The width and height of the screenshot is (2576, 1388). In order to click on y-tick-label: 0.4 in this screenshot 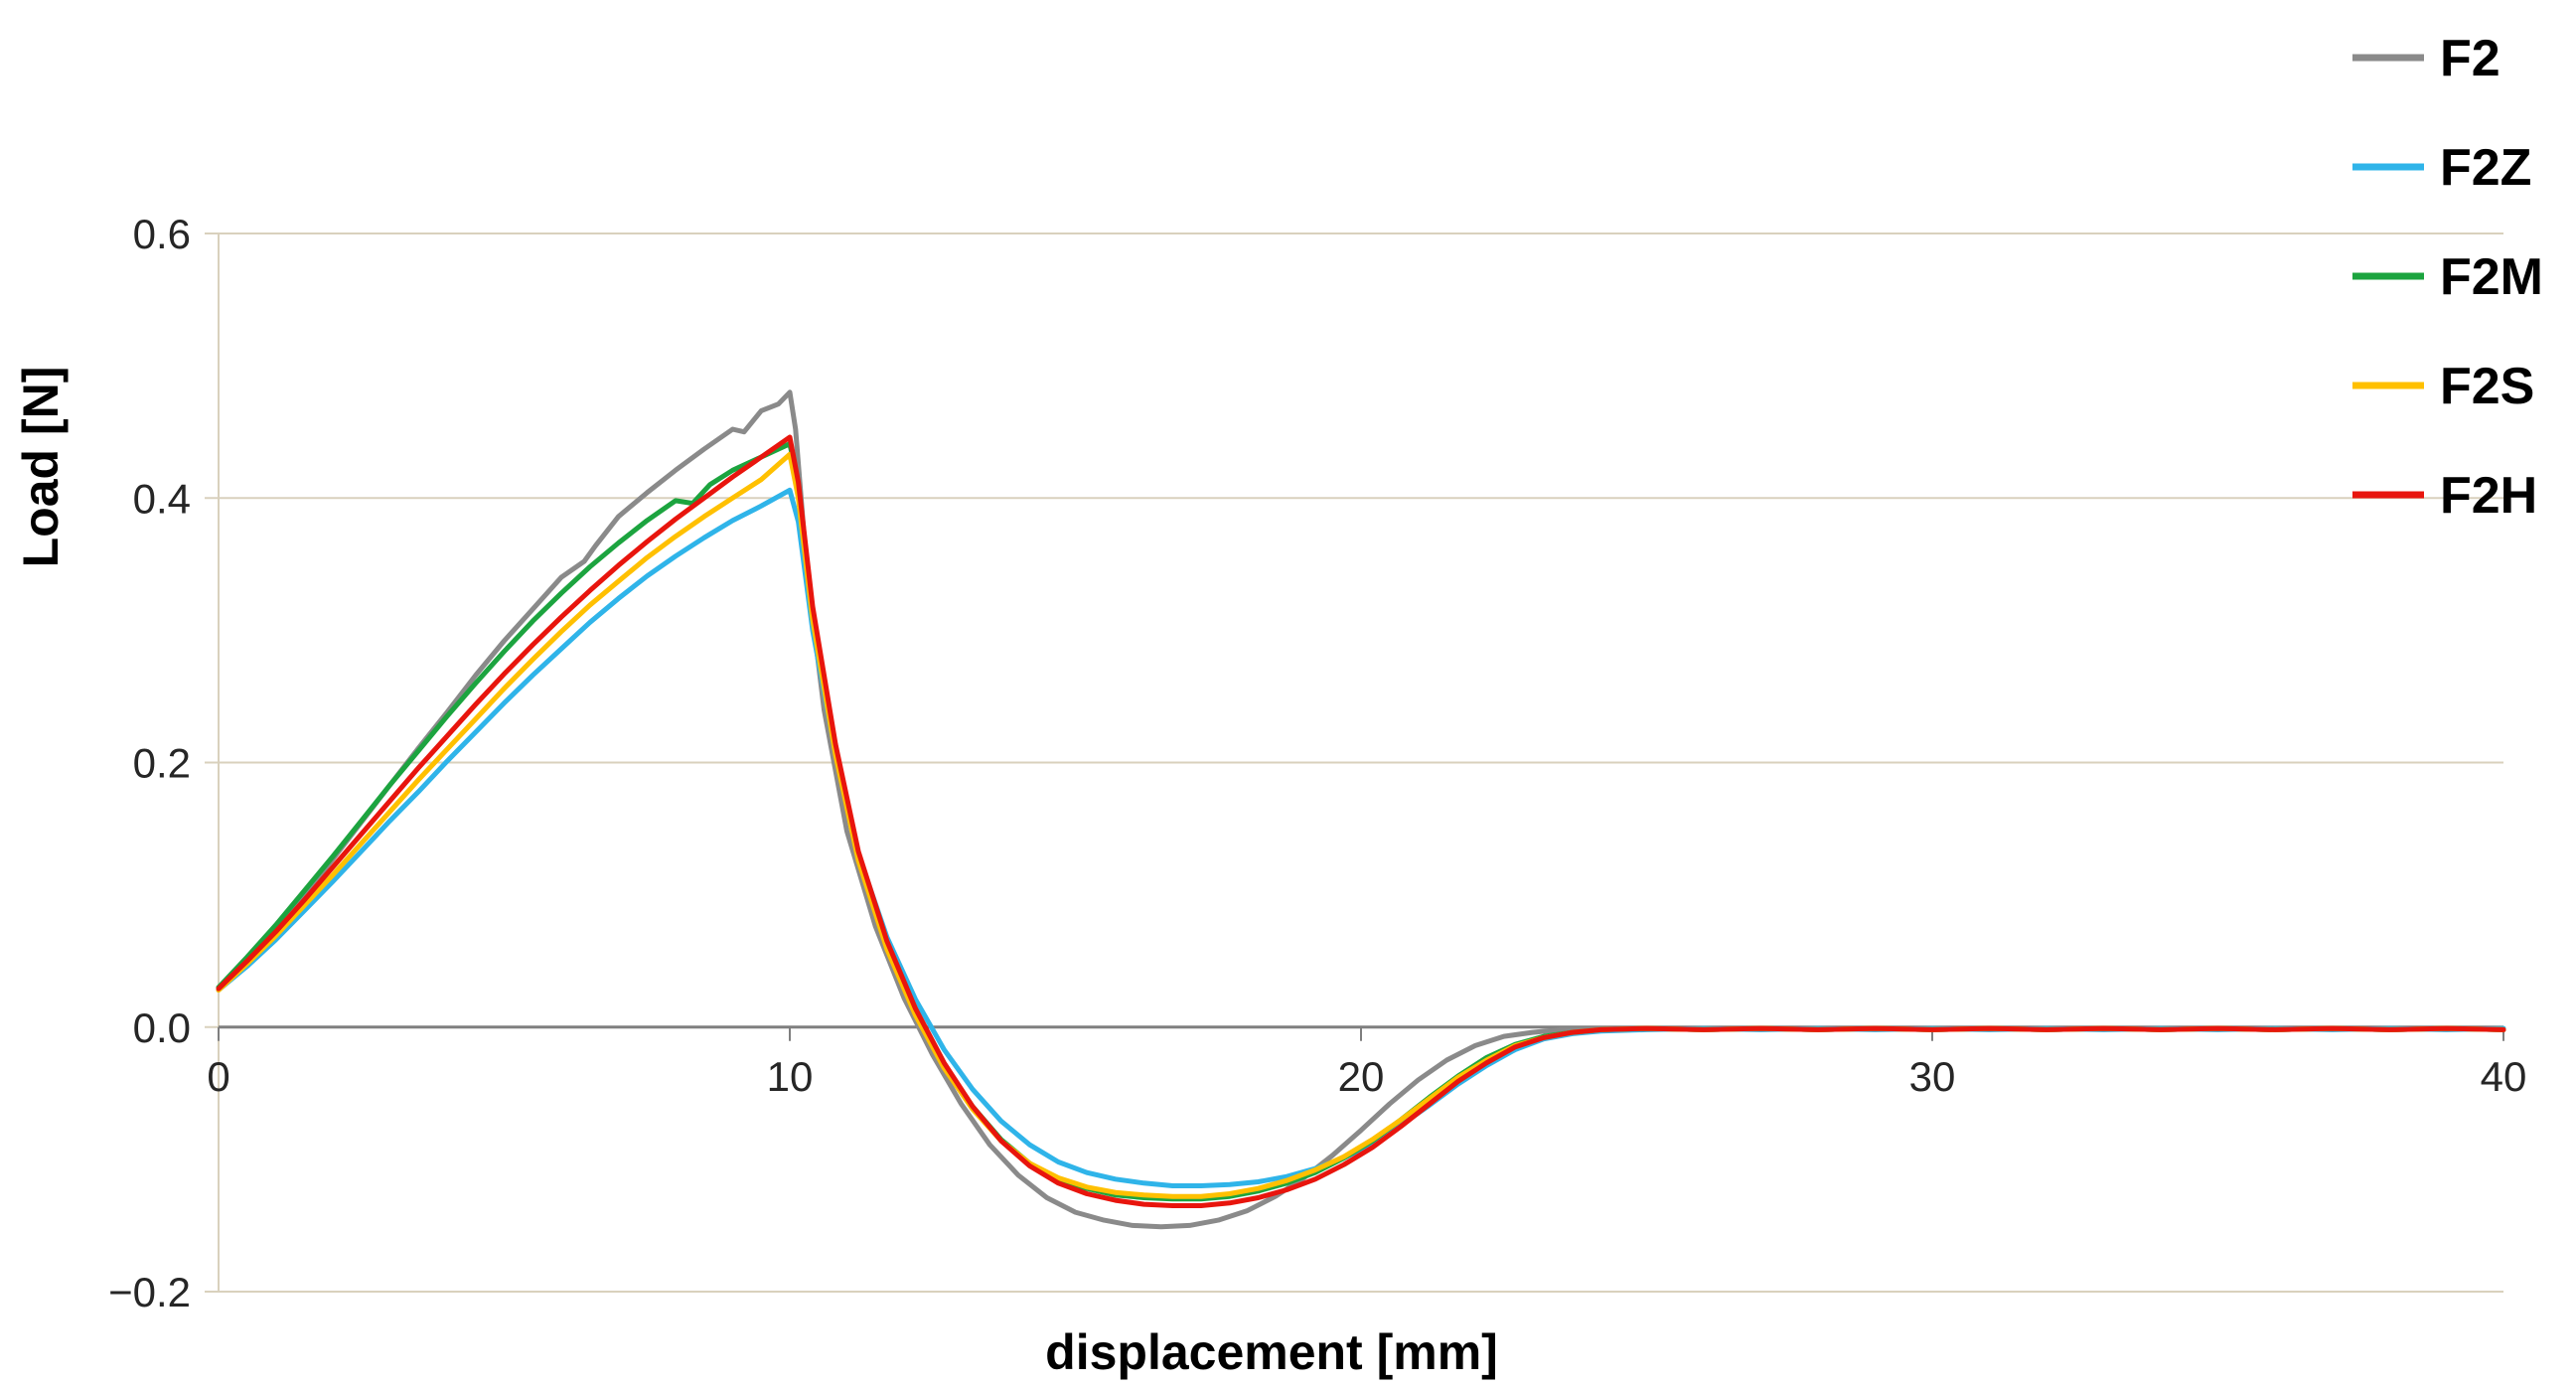, I will do `click(162, 498)`.